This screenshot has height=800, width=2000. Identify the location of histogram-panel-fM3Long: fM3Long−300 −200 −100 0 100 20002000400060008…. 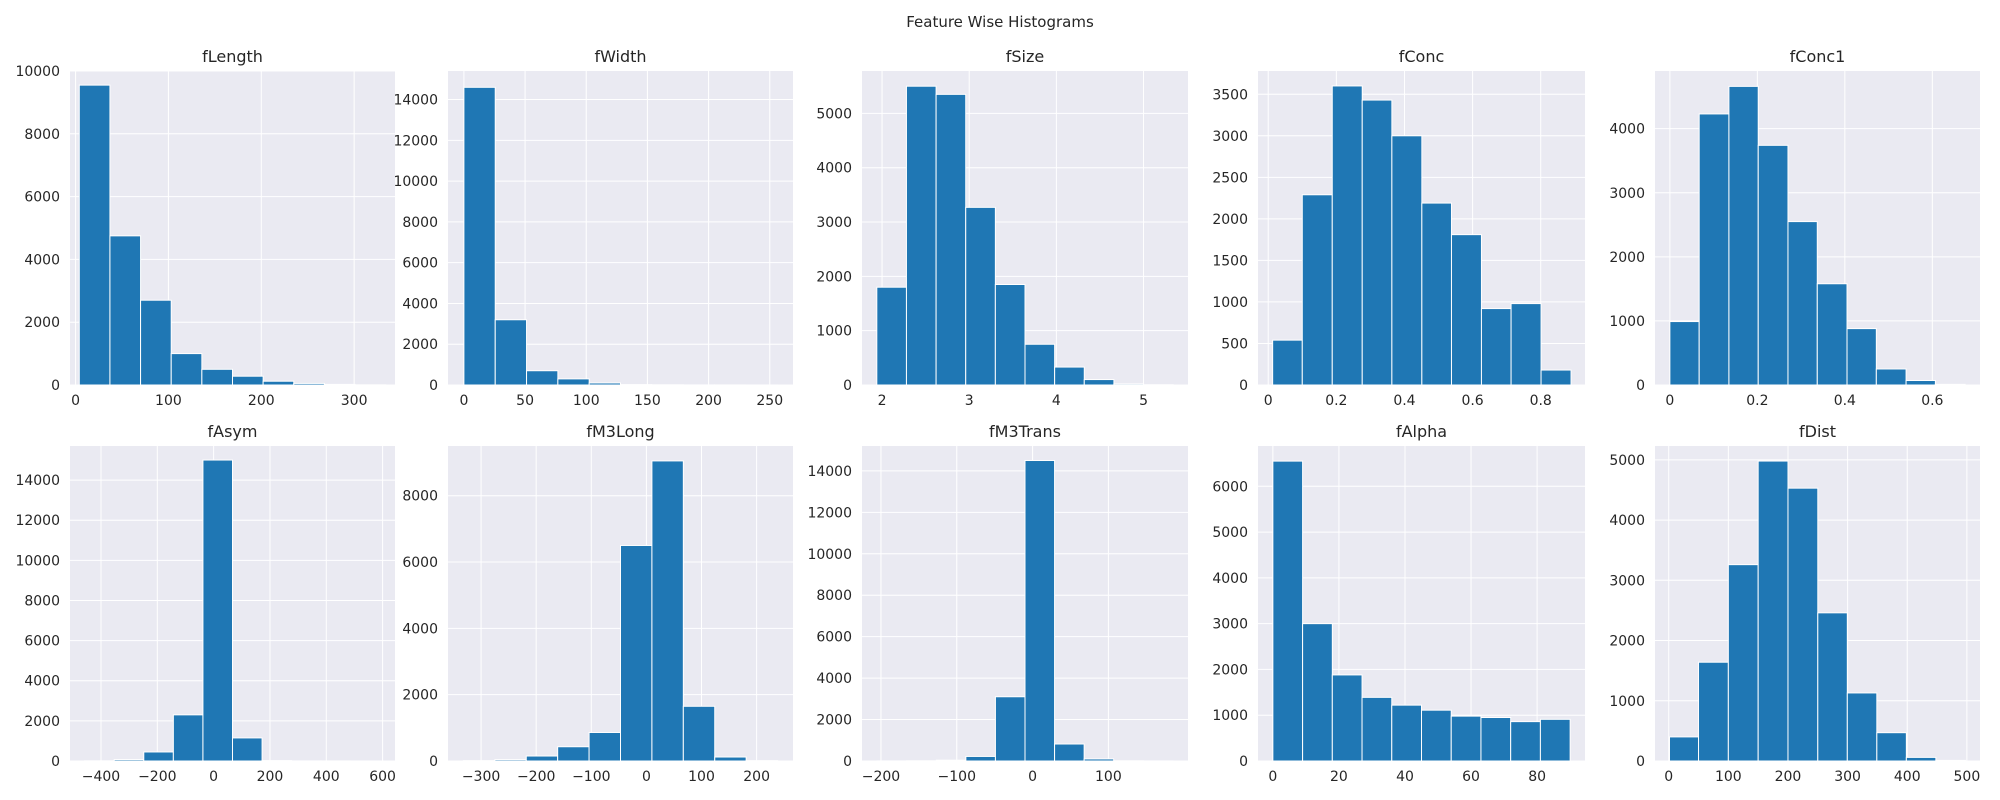
(597, 603).